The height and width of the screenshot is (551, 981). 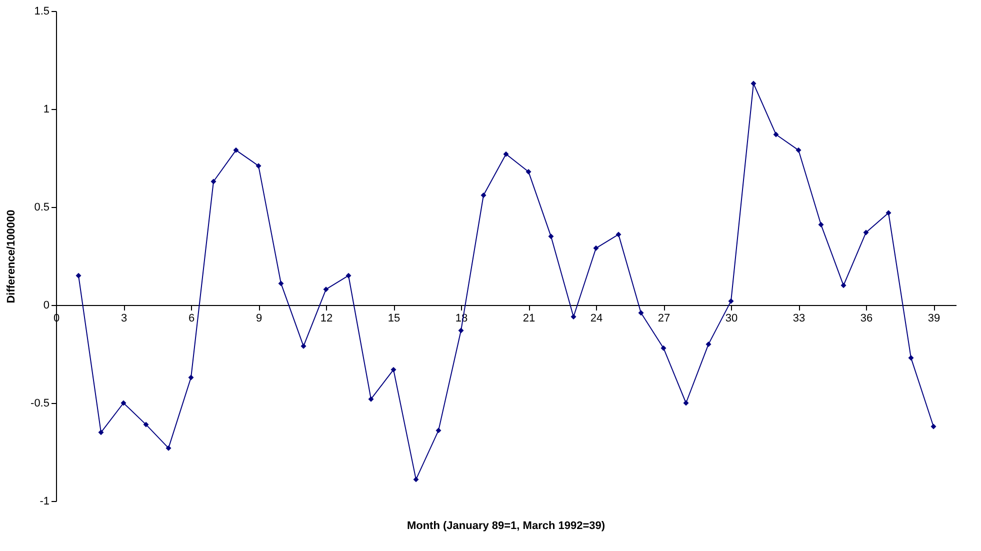 What do you see at coordinates (191, 318) in the screenshot?
I see `x-tick-label: 6` at bounding box center [191, 318].